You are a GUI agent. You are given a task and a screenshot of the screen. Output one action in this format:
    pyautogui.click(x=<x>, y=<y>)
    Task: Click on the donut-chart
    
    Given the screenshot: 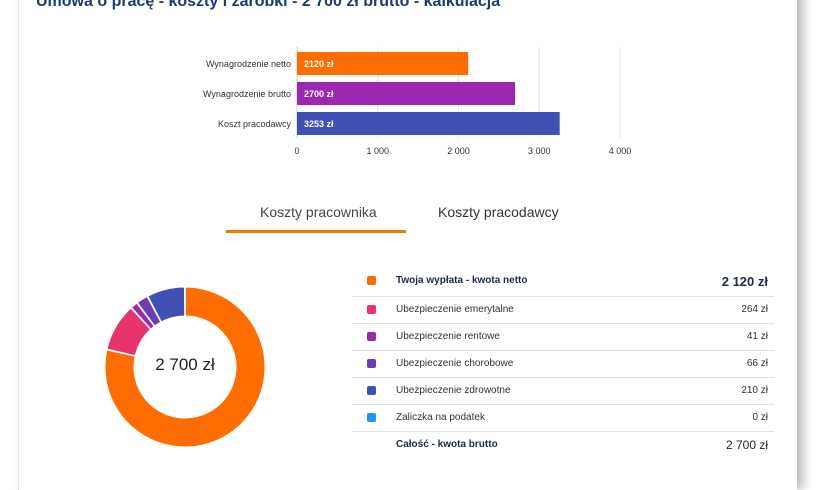 What is the action you would take?
    pyautogui.click(x=185, y=367)
    